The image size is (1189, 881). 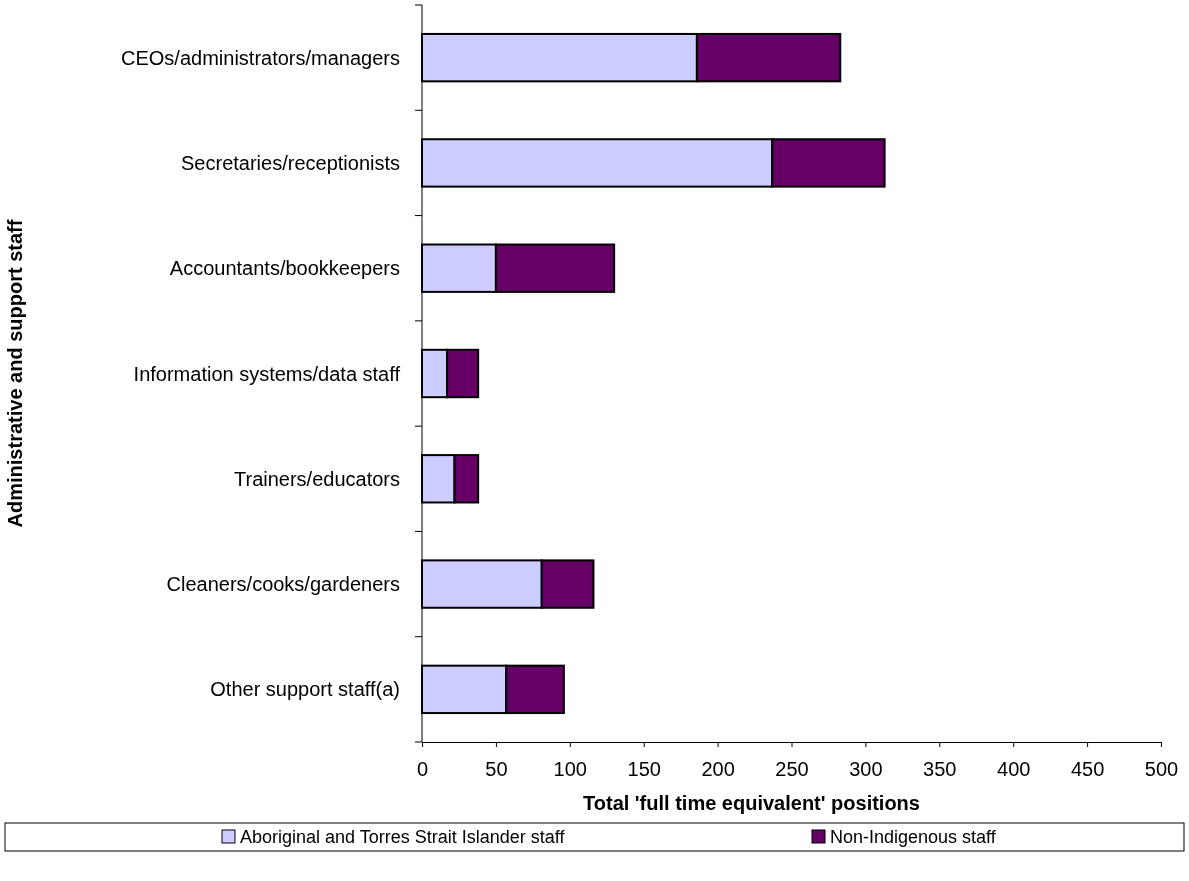 What do you see at coordinates (267, 373) in the screenshot?
I see `y-tick-label: Information systems/data staff` at bounding box center [267, 373].